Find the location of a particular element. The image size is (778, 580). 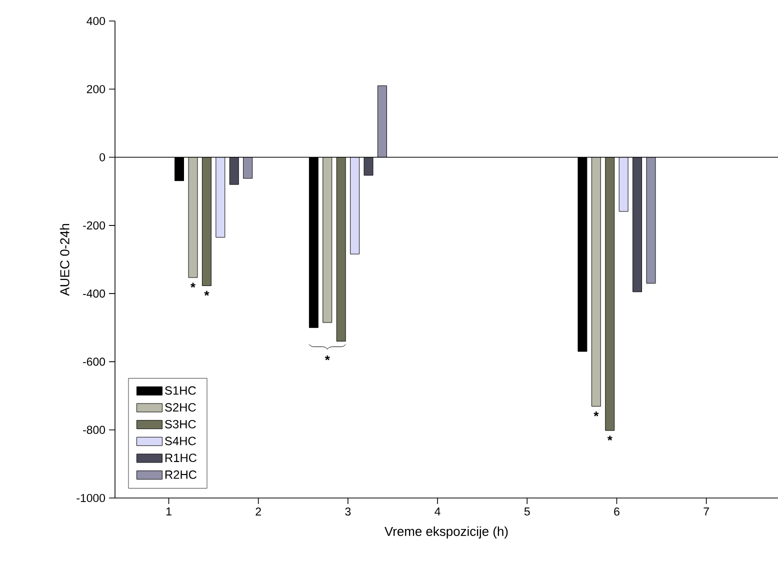

legend-label: S2HC is located at coordinates (180, 407).